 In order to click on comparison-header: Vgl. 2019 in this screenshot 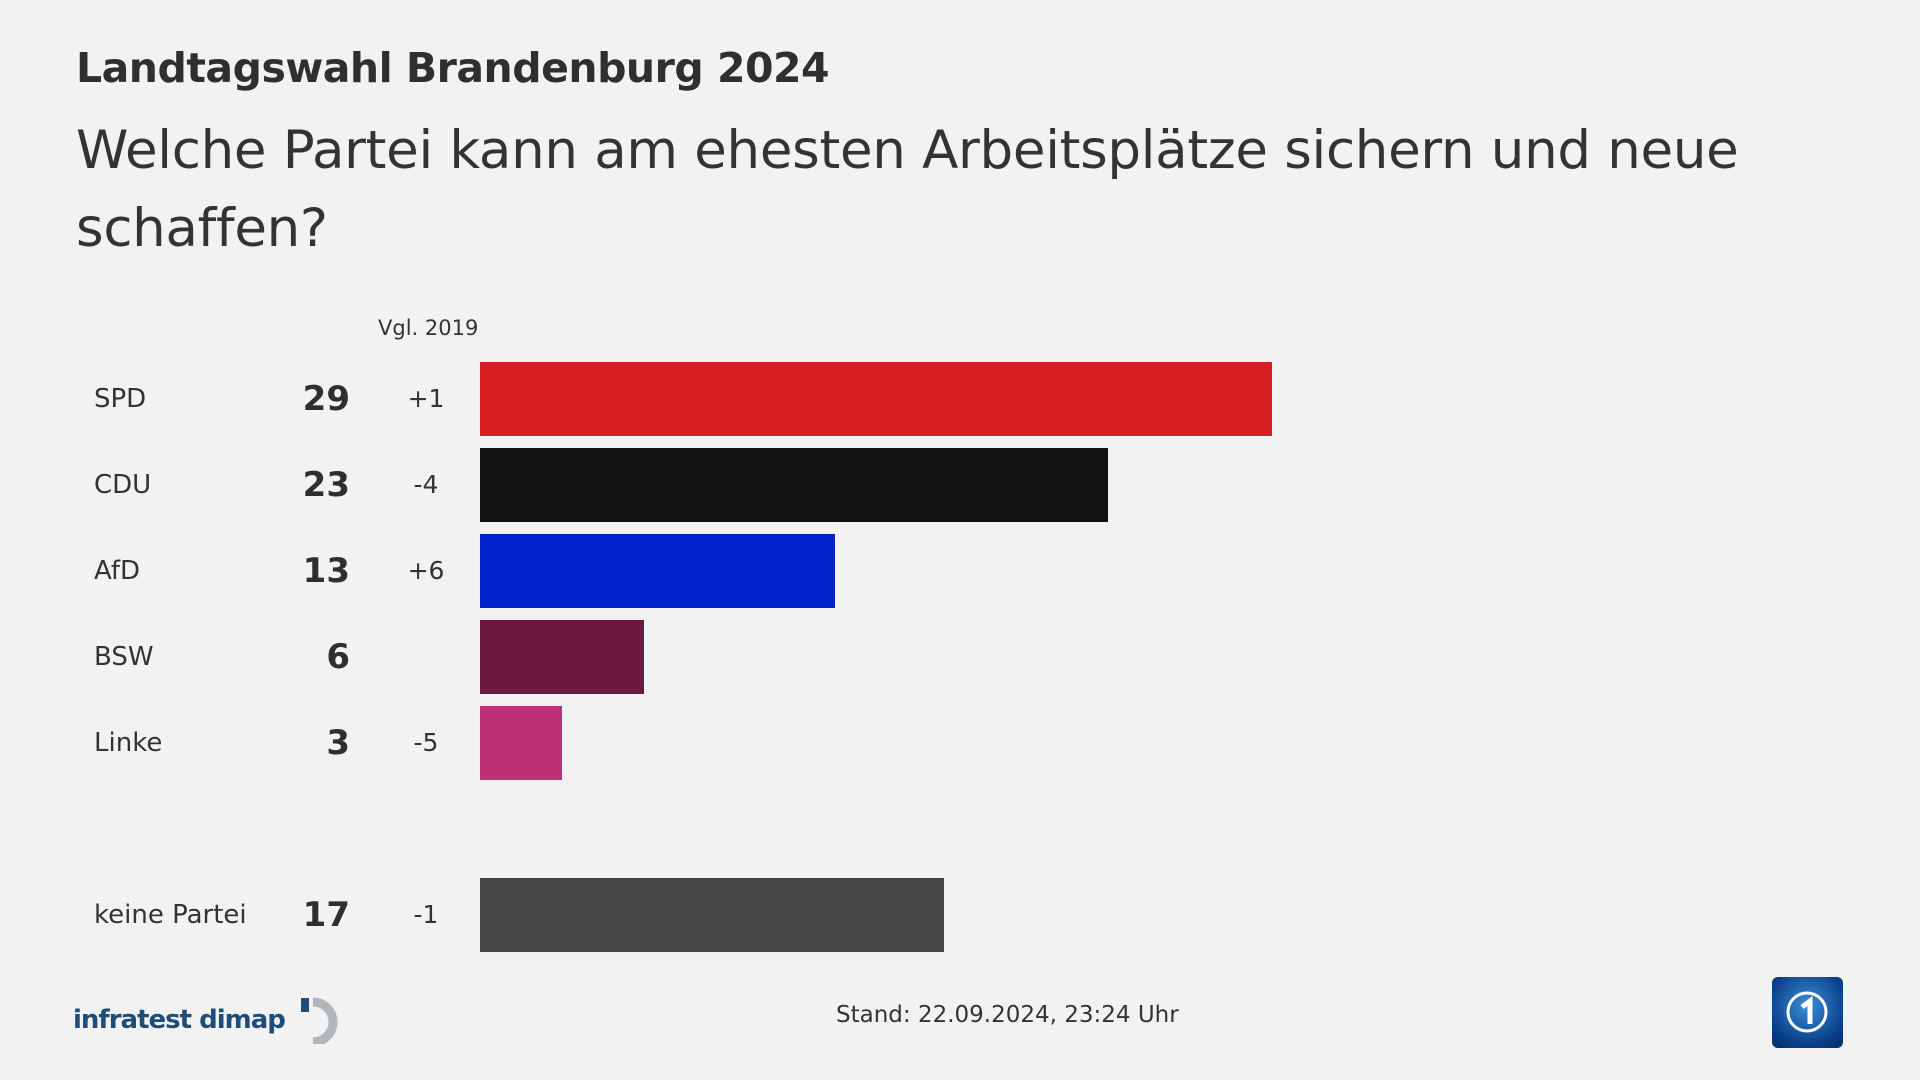, I will do `click(428, 328)`.